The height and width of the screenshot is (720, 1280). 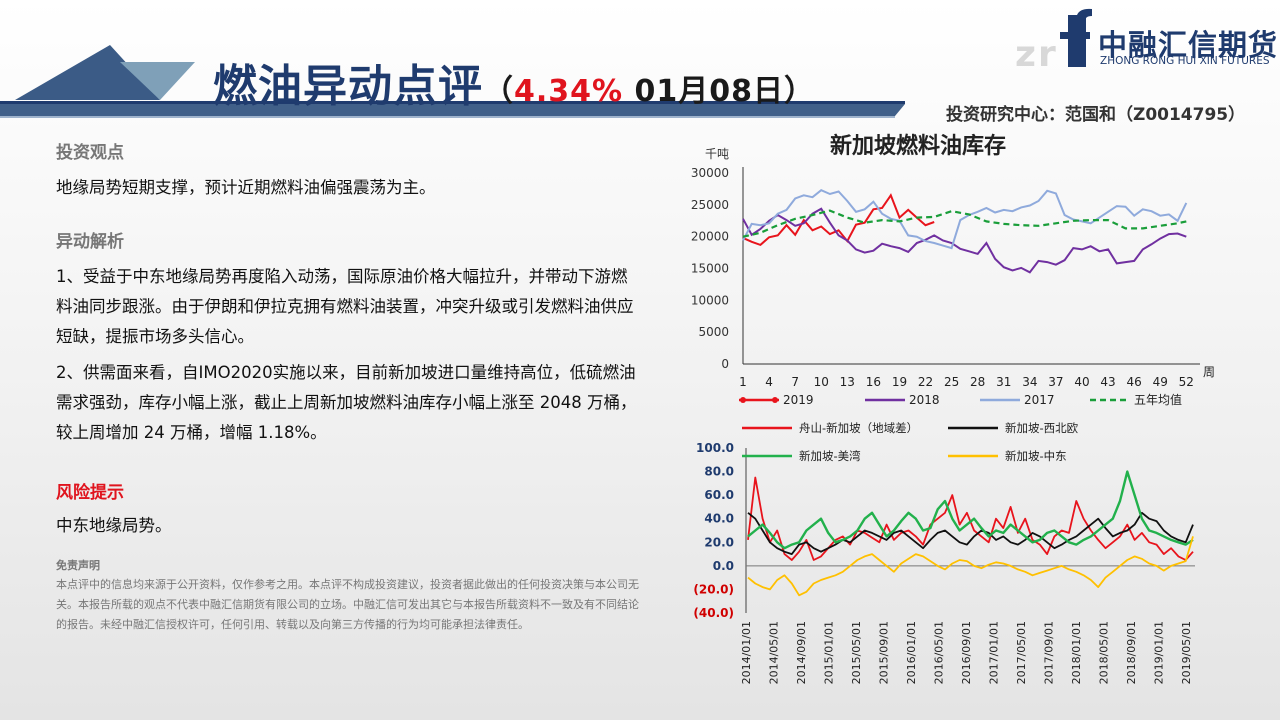 I want to click on legend-label-1: 2018, so click(x=924, y=400).